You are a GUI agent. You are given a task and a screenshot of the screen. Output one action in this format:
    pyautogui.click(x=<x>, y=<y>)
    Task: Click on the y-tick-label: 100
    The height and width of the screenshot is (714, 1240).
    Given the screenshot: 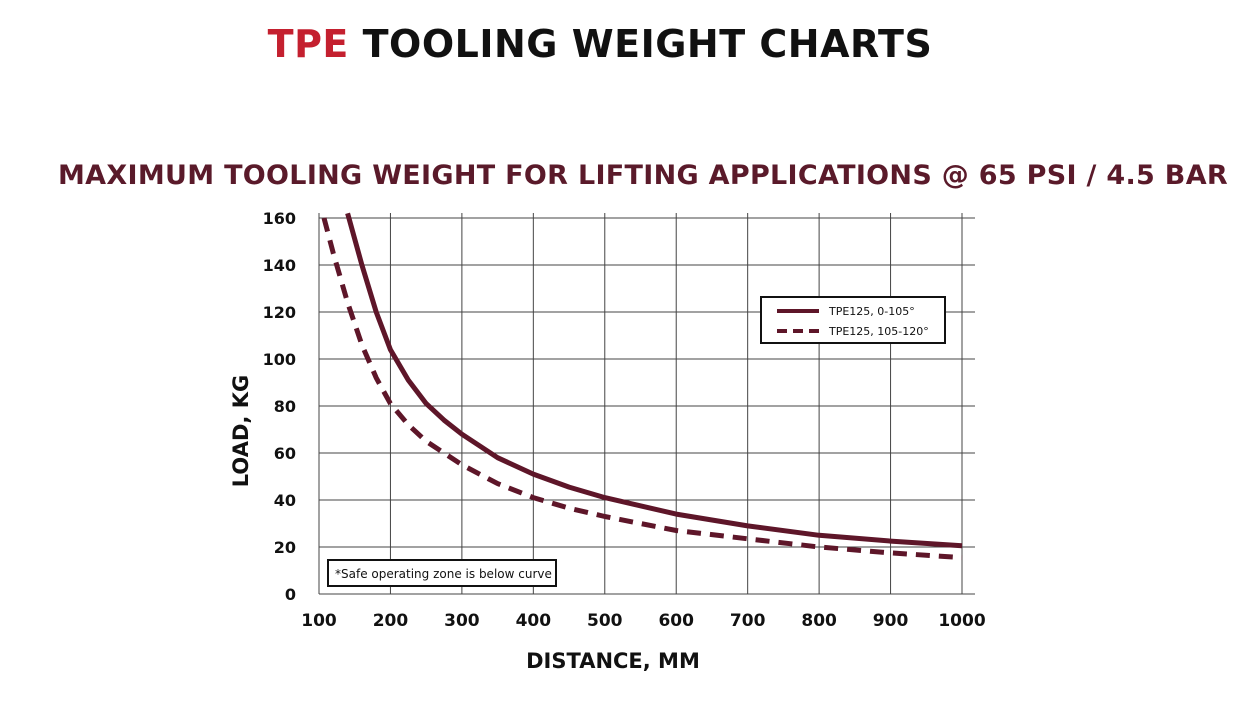 What is the action you would take?
    pyautogui.click(x=279, y=359)
    